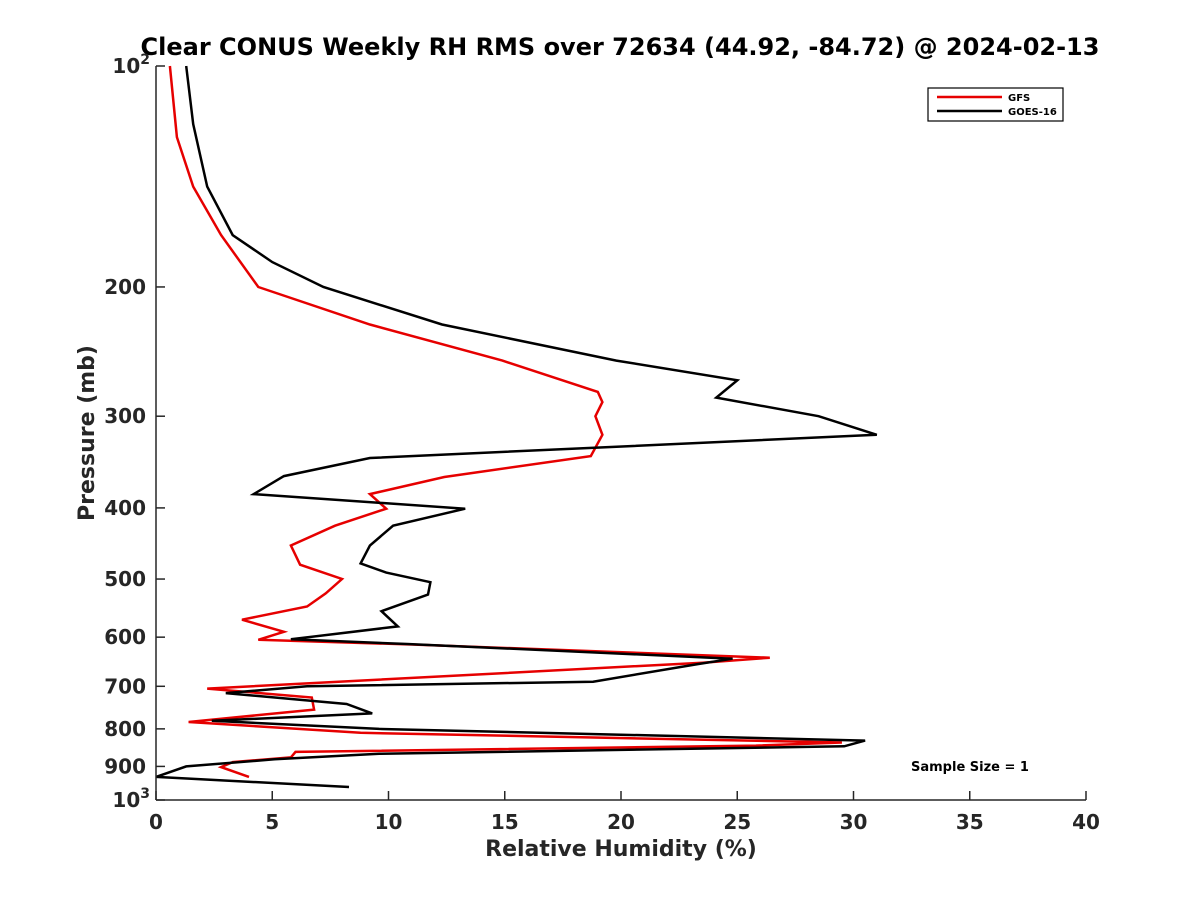  Describe the element at coordinates (854, 822) in the screenshot. I see `x-tick-label: 30` at that location.